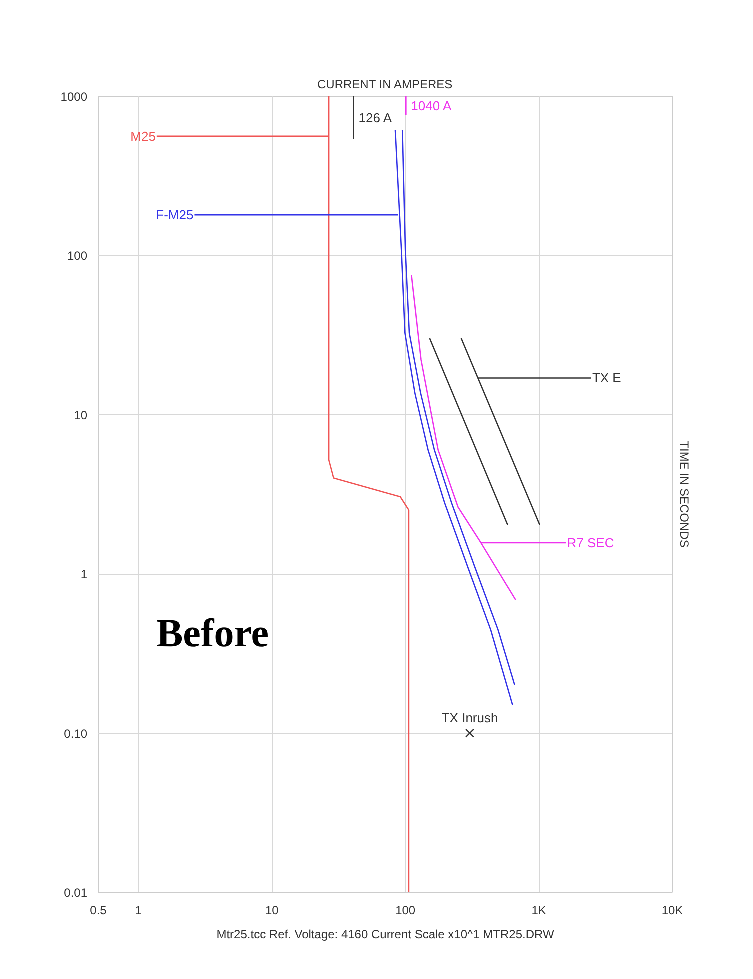 The image size is (753, 979). I want to click on x-tick-label: 0.5, so click(99, 911).